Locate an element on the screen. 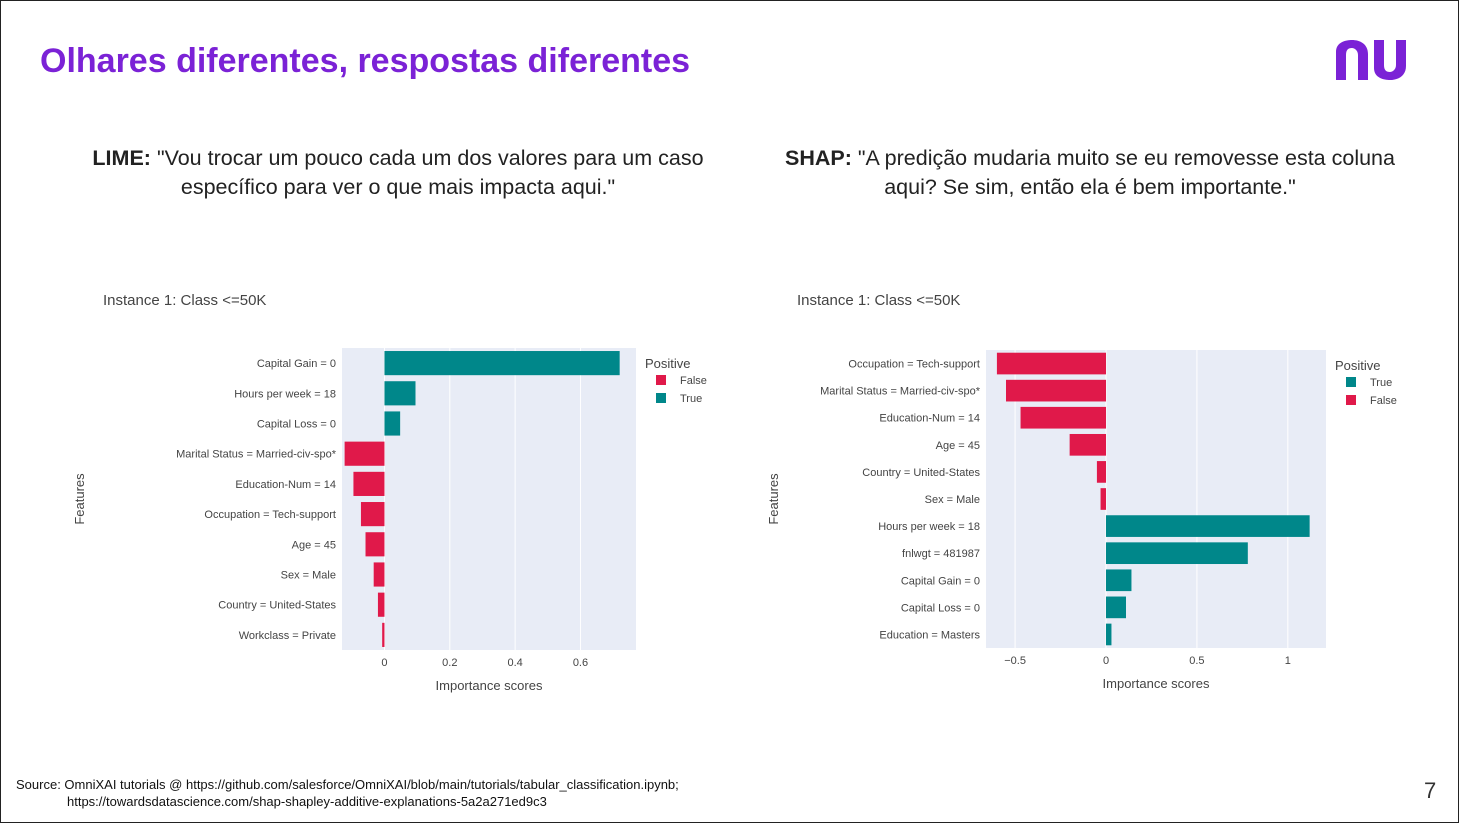 This screenshot has height=823, width=1459. x-tick-label: 0.6 is located at coordinates (580, 663).